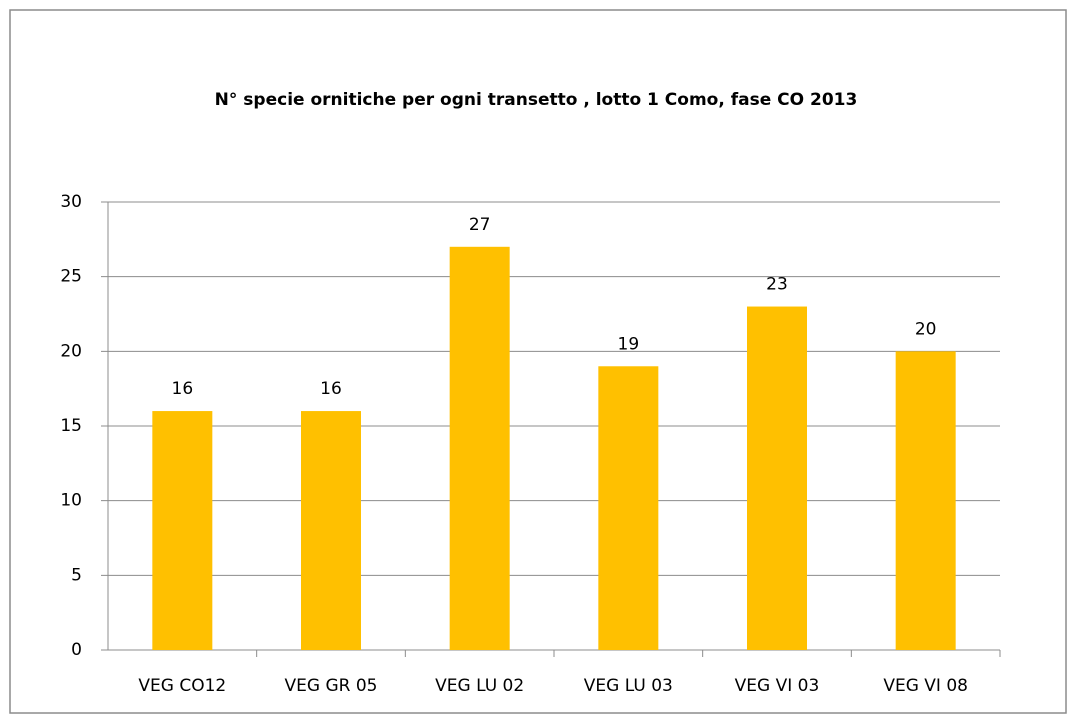 The width and height of the screenshot is (1077, 728). Describe the element at coordinates (71, 351) in the screenshot. I see `y-tick-label: 20` at that location.